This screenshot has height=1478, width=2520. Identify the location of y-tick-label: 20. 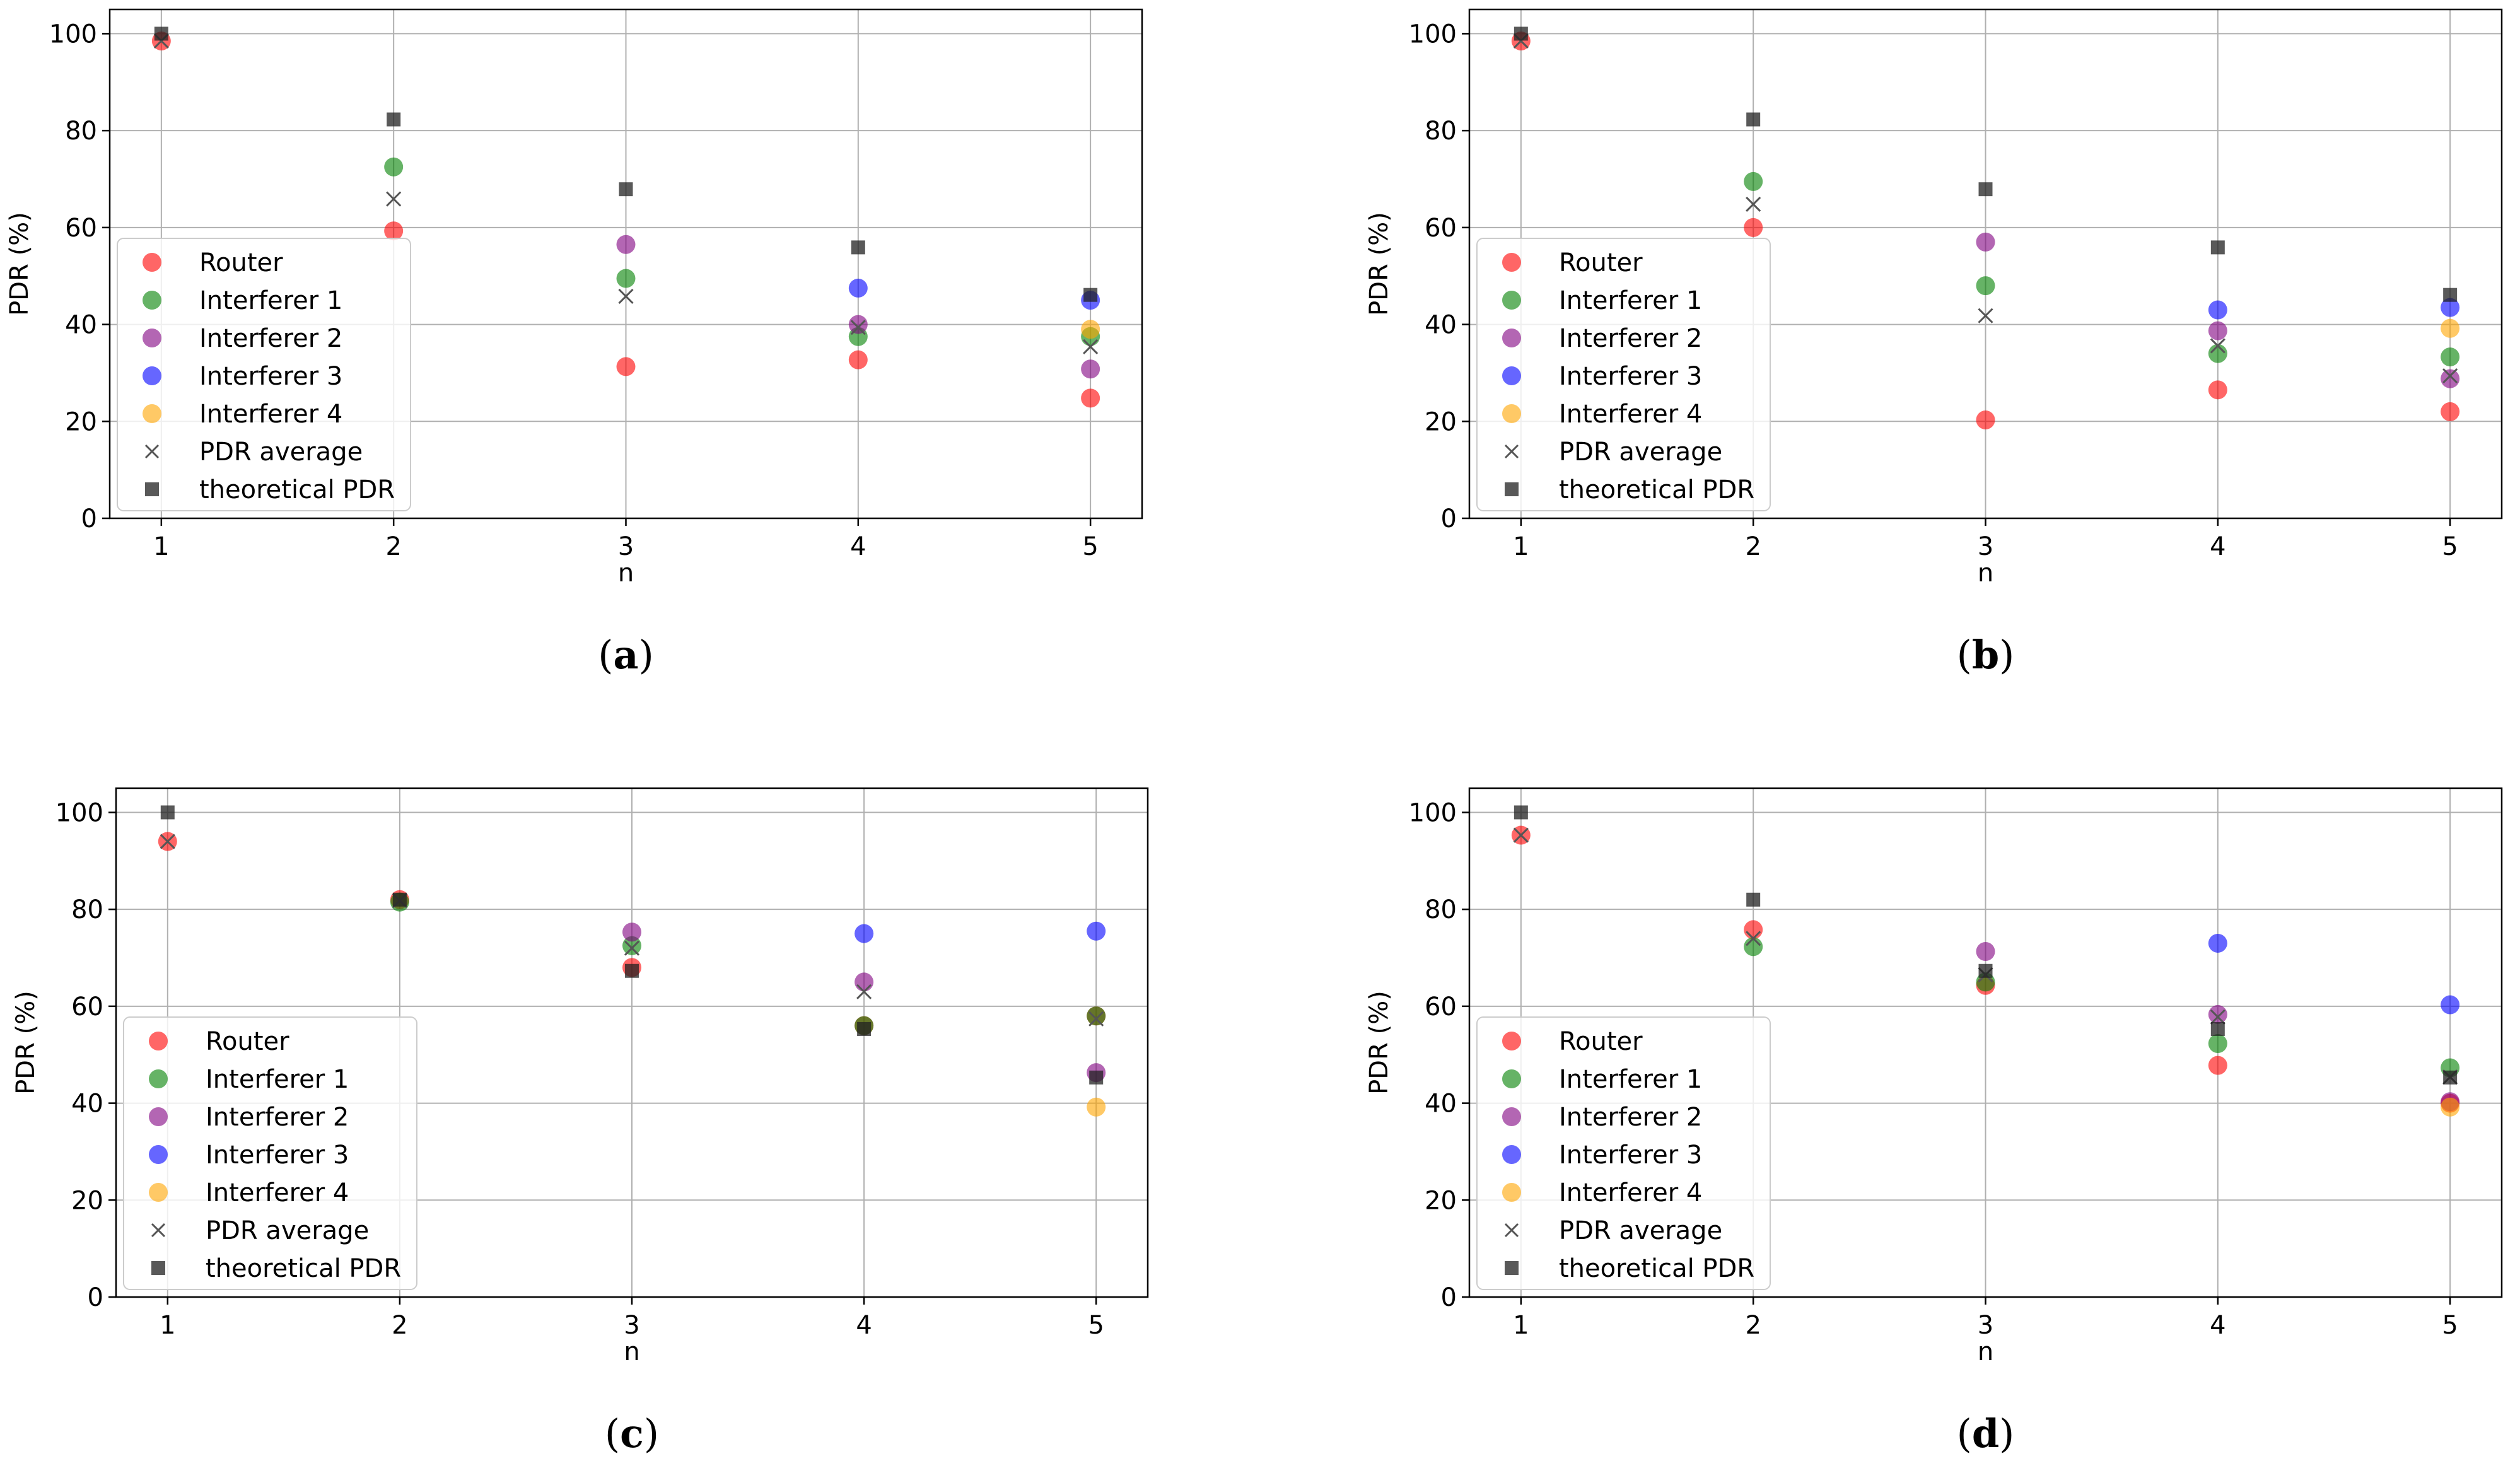
(1441, 421).